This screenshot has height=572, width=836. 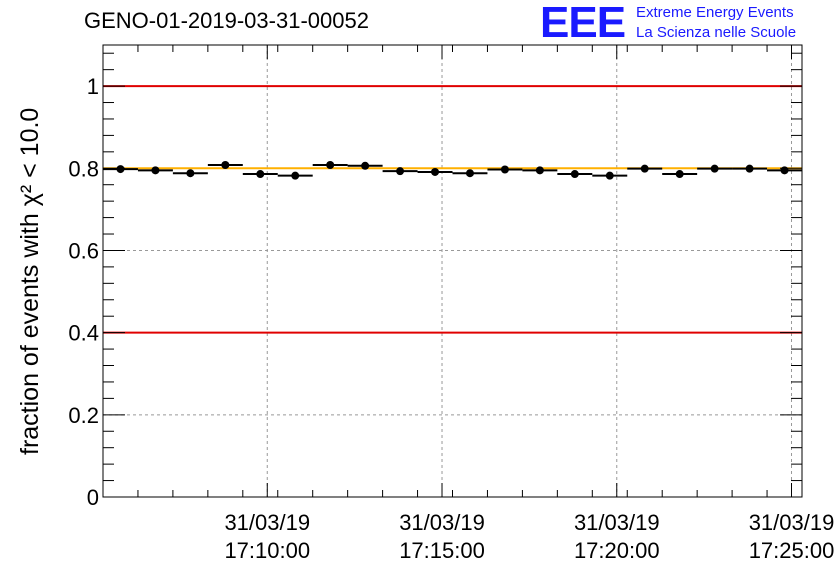 I want to click on y-tick-label: 0.6, so click(x=83, y=250).